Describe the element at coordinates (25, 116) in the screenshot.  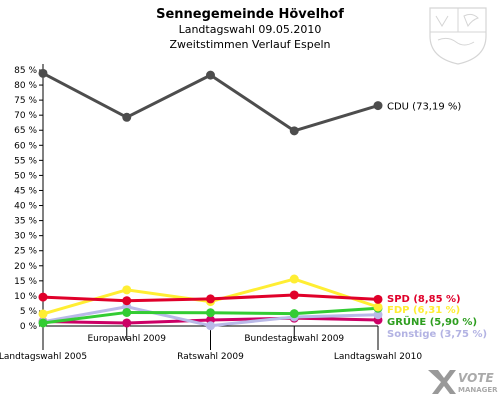
I see `y-tick-label: 70 %` at that location.